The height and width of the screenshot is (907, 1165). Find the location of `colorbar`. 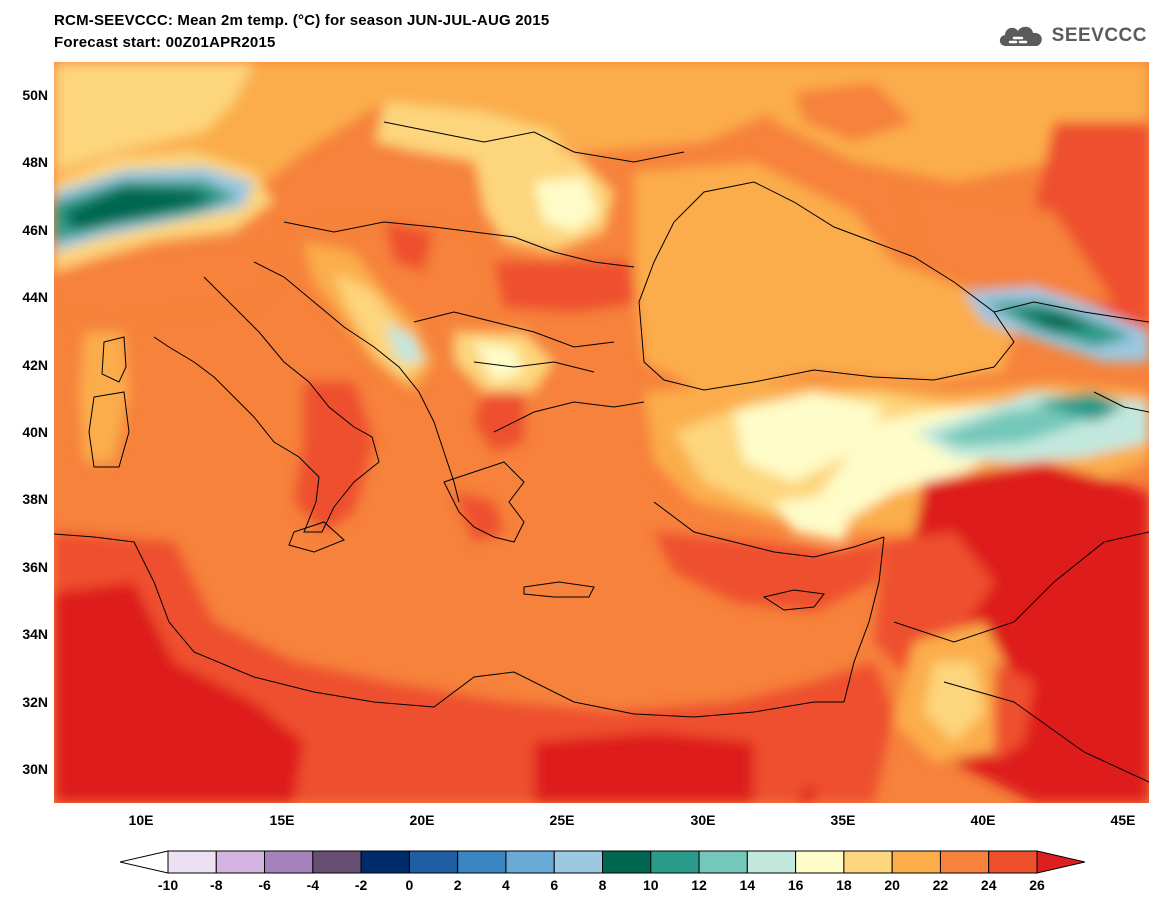

colorbar is located at coordinates (602, 862).